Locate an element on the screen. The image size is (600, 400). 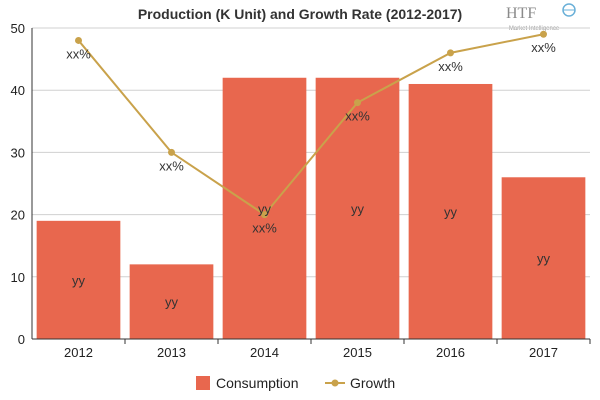
bar-2015 is located at coordinates (357, 208).